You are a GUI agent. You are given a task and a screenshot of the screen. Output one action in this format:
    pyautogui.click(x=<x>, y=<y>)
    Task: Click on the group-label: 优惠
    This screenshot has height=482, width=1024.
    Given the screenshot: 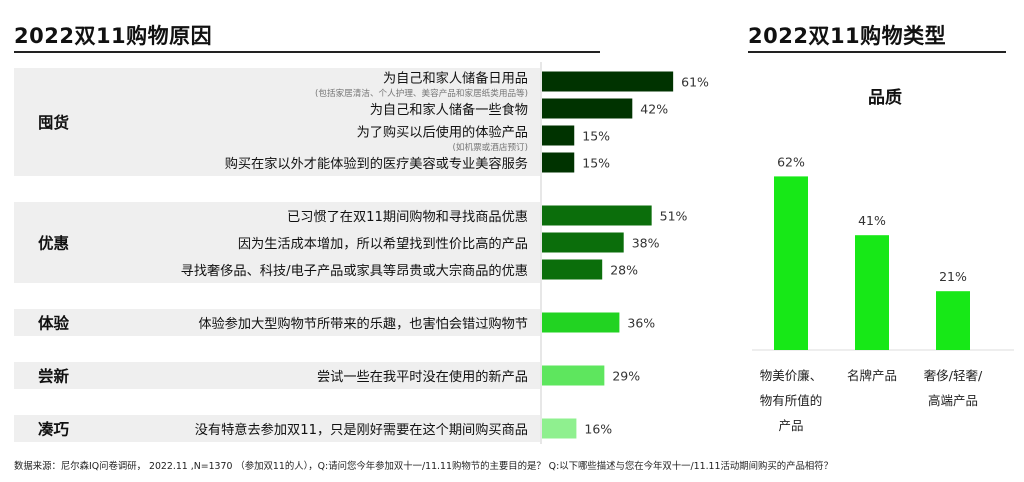 What is the action you would take?
    pyautogui.click(x=53, y=243)
    